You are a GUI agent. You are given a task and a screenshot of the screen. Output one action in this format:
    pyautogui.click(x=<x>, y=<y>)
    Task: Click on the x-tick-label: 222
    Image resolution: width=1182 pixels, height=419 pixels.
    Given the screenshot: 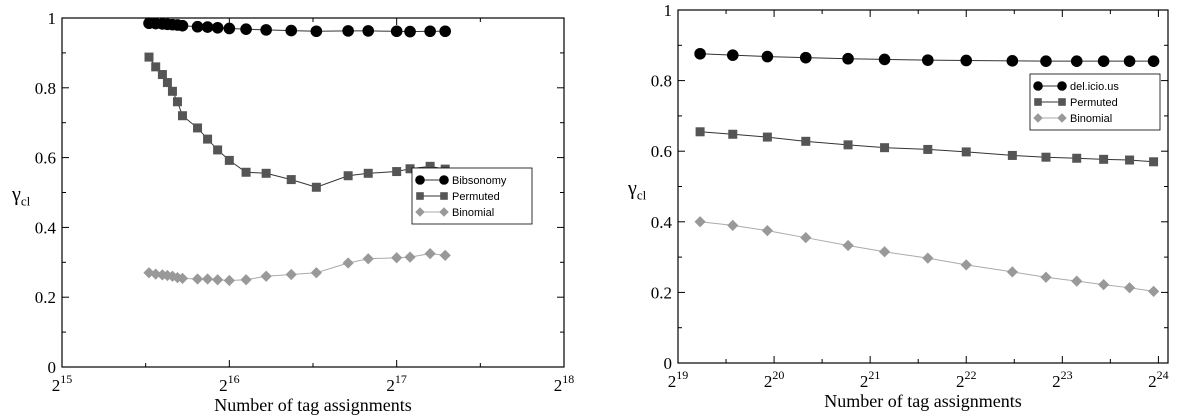 What is the action you would take?
    pyautogui.click(x=966, y=379)
    